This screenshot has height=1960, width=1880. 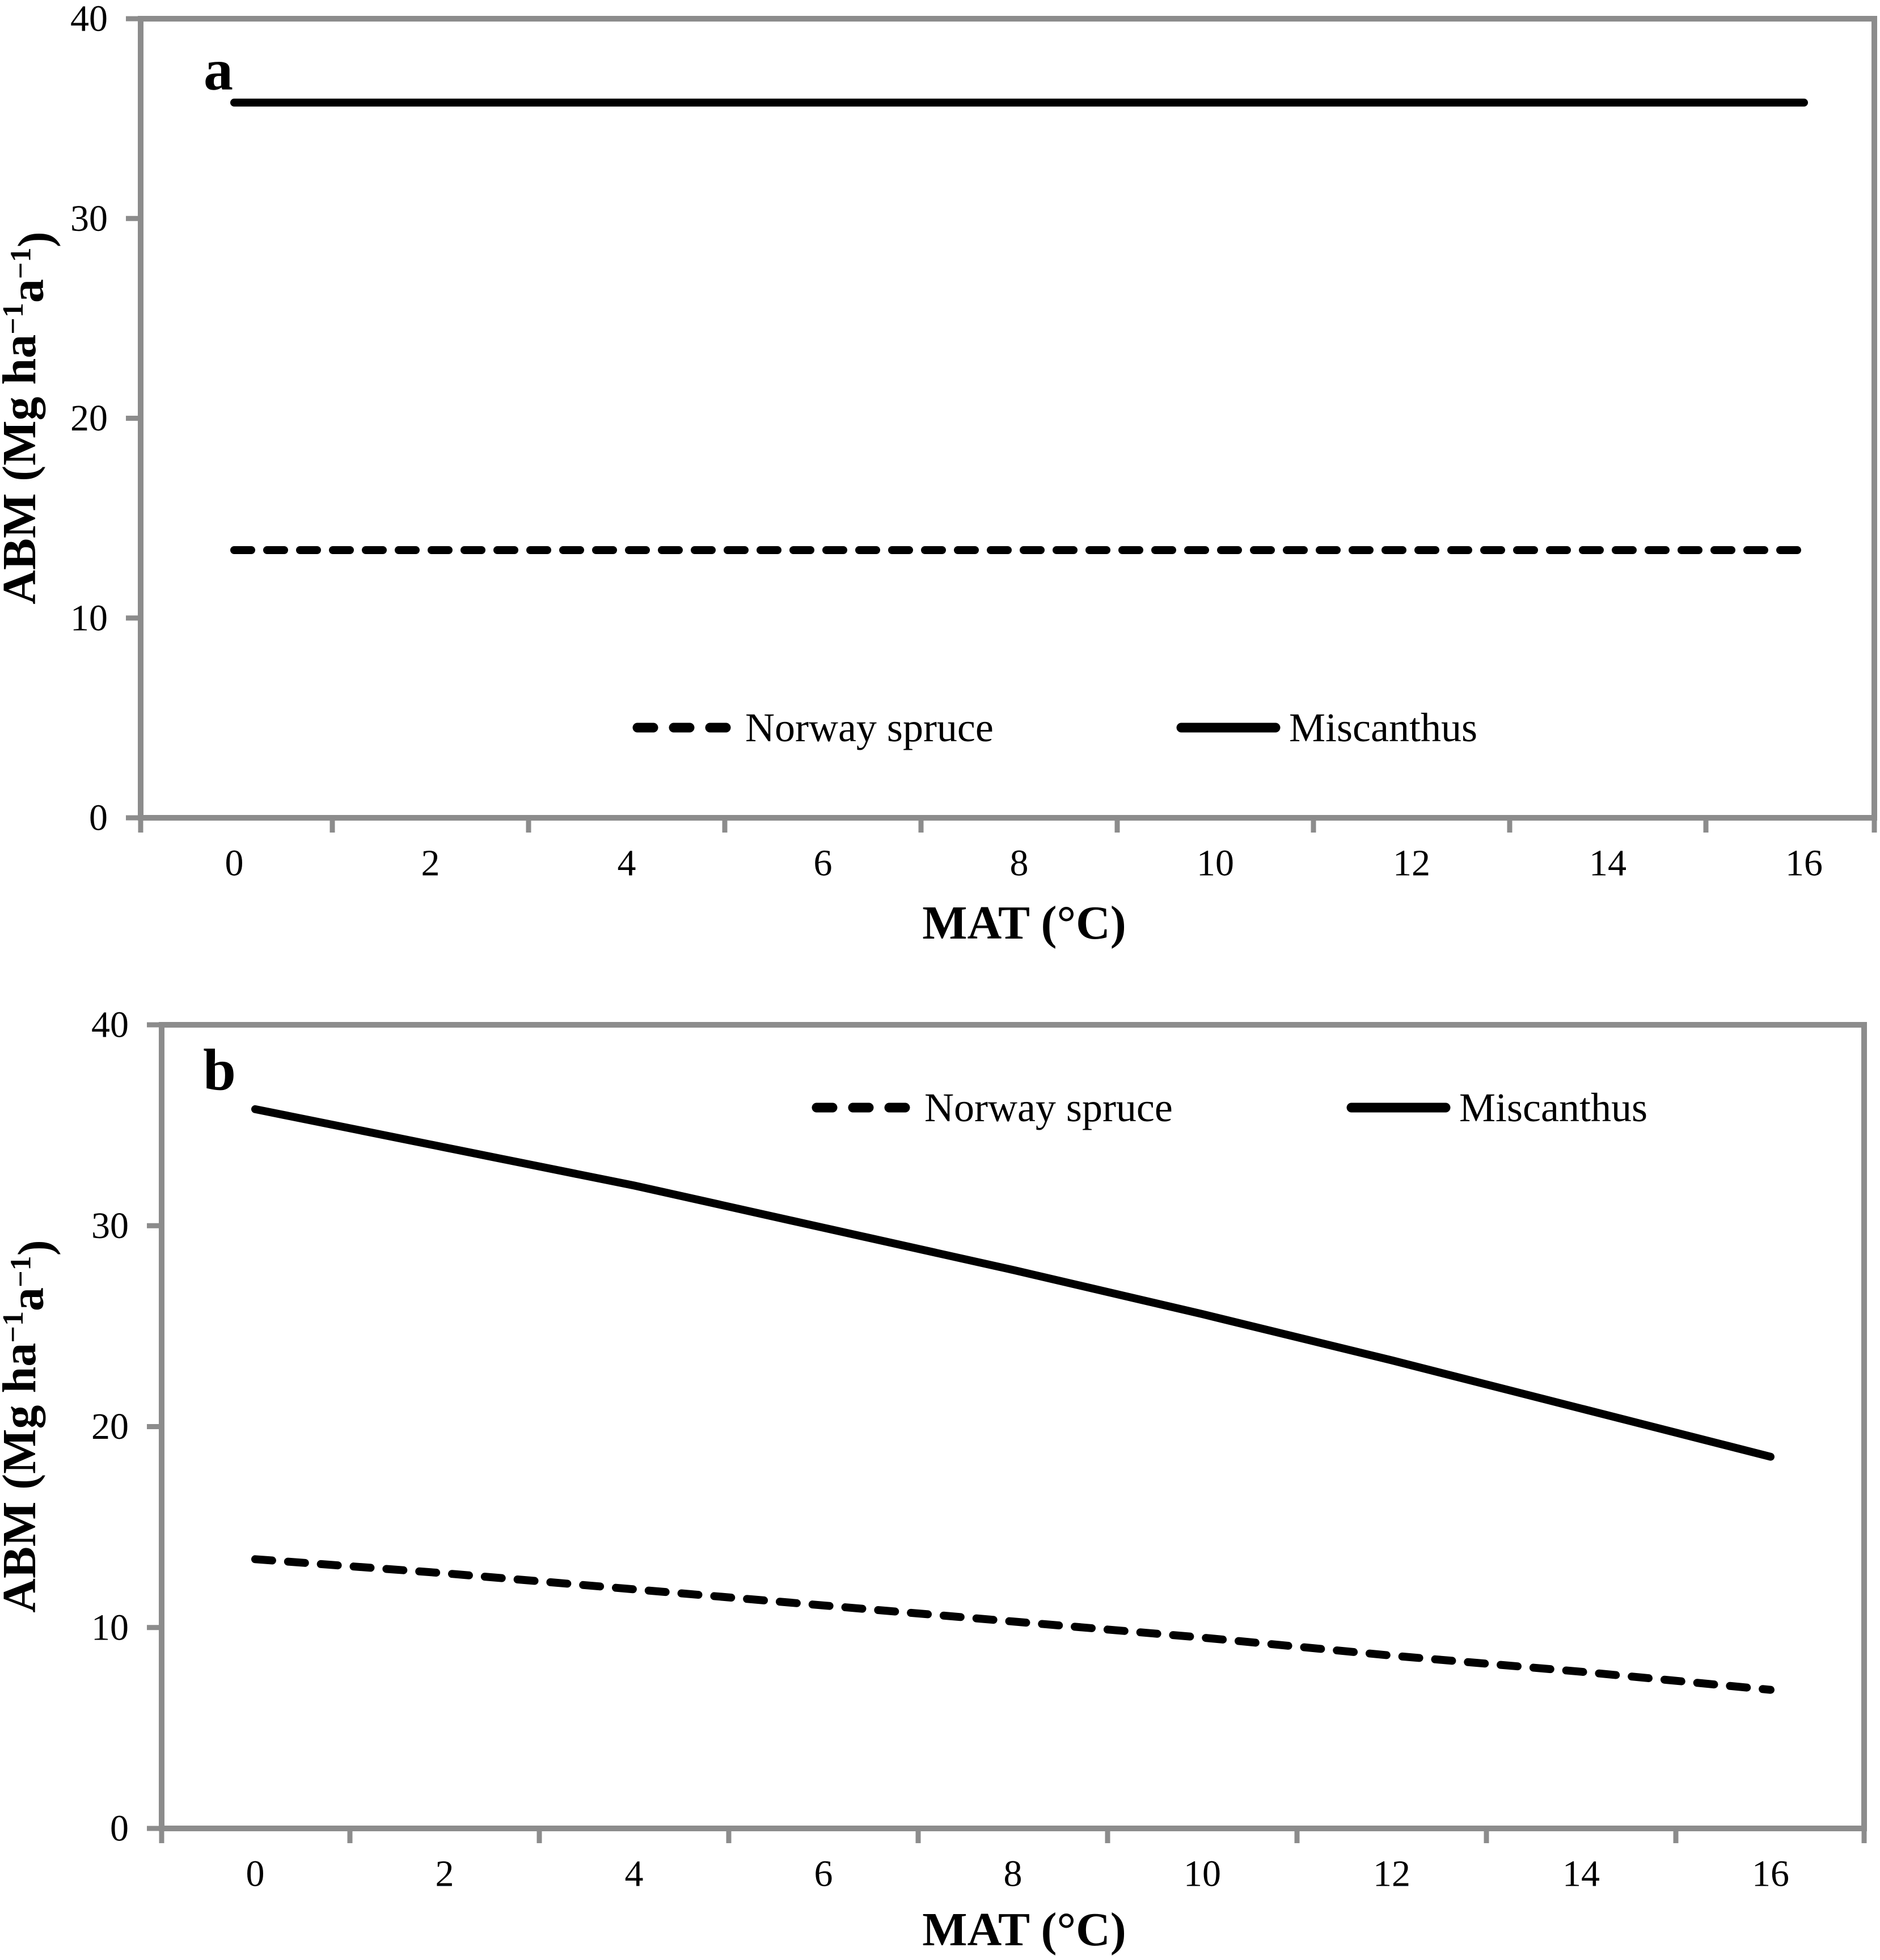 I want to click on series-line-miscanthus, so click(x=1013, y=1283).